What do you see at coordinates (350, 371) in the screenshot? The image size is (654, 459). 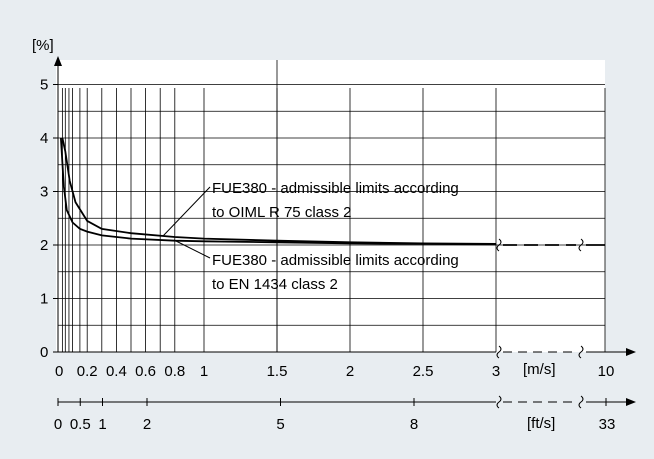 I see `x-tick-label: 2` at bounding box center [350, 371].